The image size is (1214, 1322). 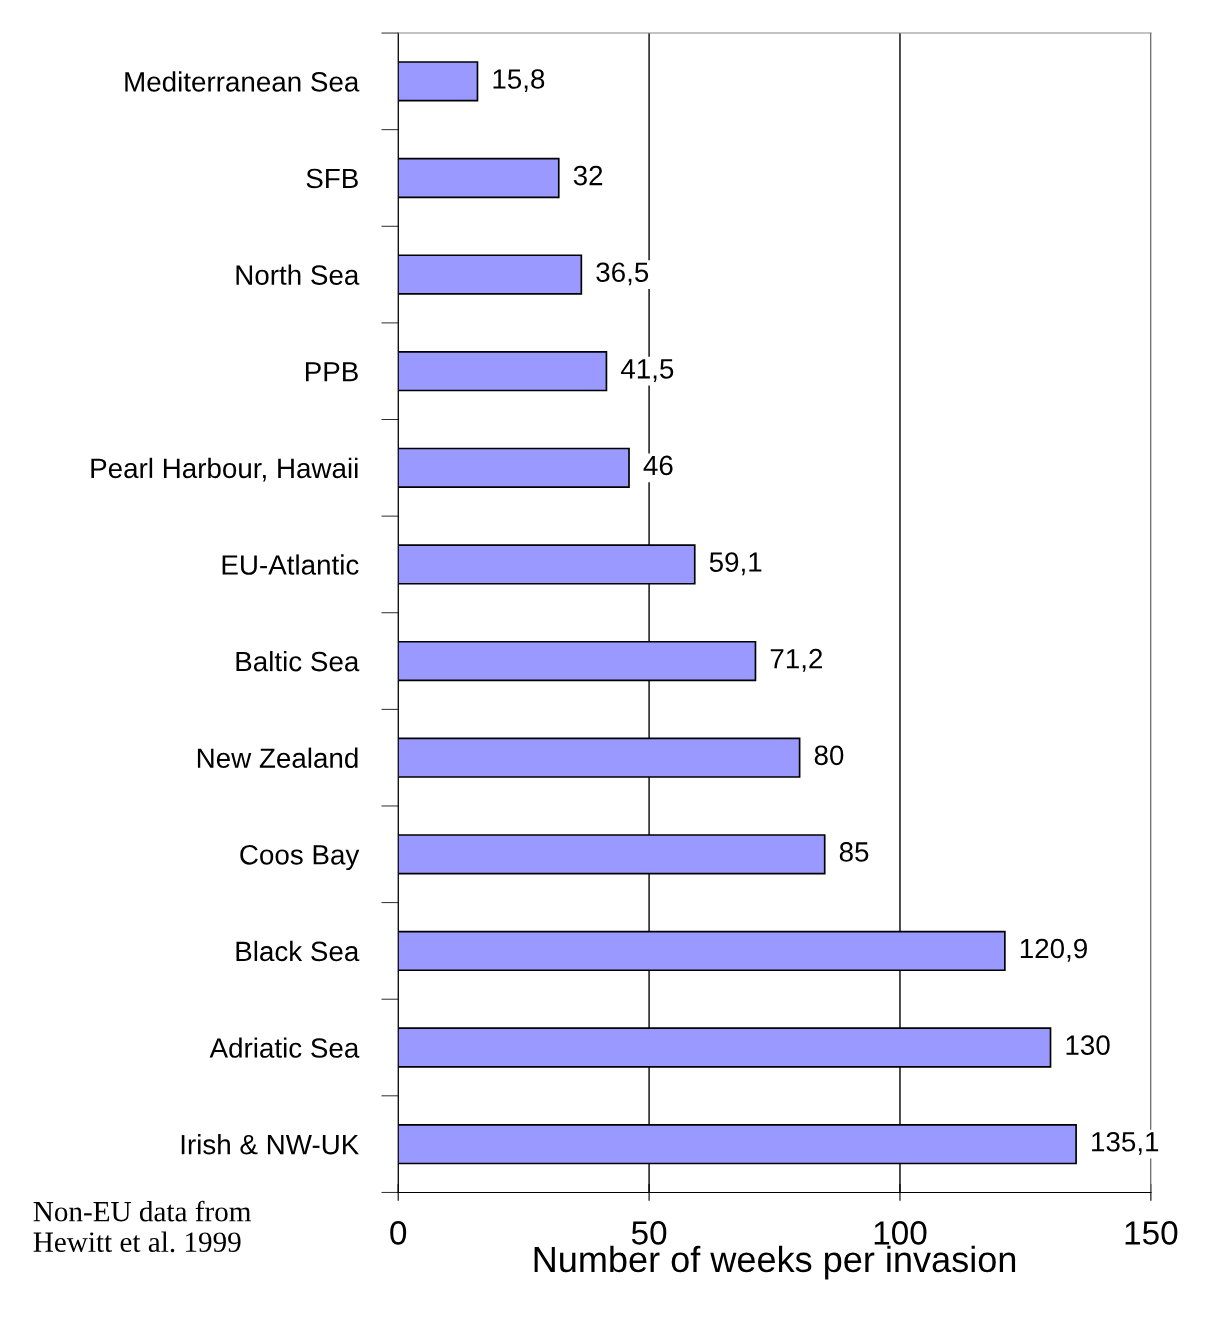 I want to click on data-label: 85, so click(x=854, y=852).